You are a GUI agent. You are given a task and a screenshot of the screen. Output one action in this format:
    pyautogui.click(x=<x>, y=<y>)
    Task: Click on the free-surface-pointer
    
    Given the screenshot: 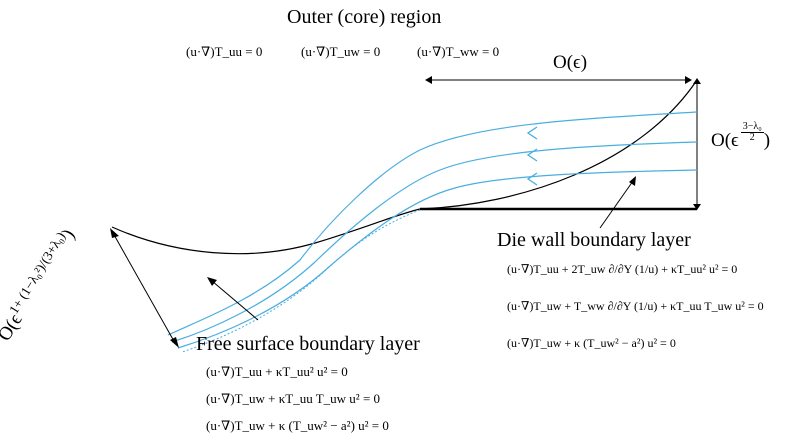 What is the action you would take?
    pyautogui.click(x=235, y=300)
    